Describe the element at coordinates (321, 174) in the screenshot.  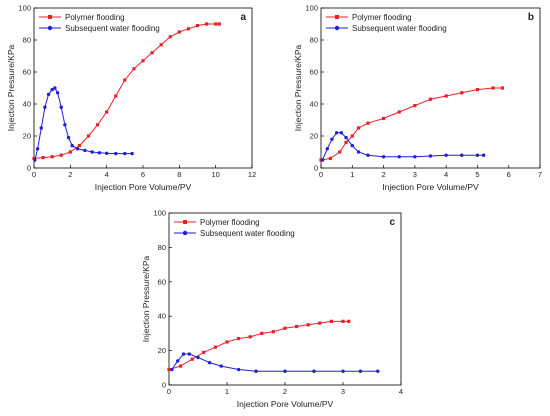
I see `x-tick-label: 0` at that location.